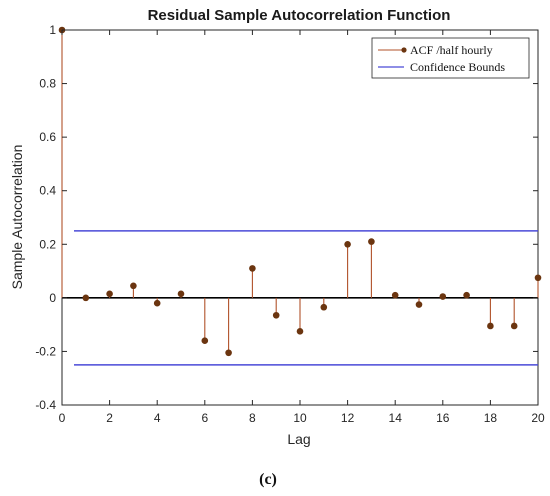  What do you see at coordinates (47, 84) in the screenshot?
I see `y-tick-label-0_8: 0.8` at bounding box center [47, 84].